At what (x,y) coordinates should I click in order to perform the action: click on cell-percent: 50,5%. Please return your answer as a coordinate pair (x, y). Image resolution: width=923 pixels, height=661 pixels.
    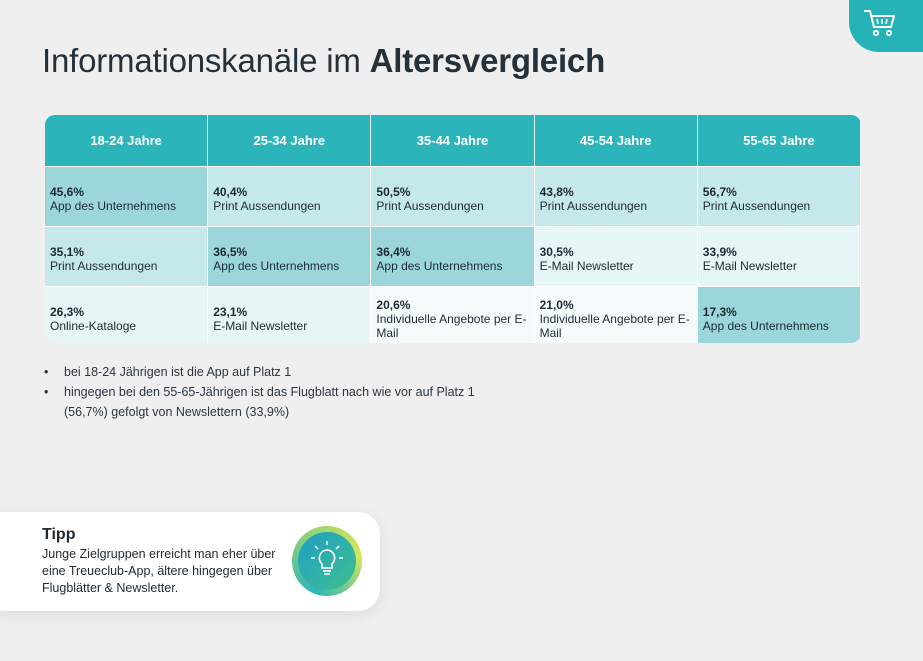
    Looking at the image, I should click on (393, 192).